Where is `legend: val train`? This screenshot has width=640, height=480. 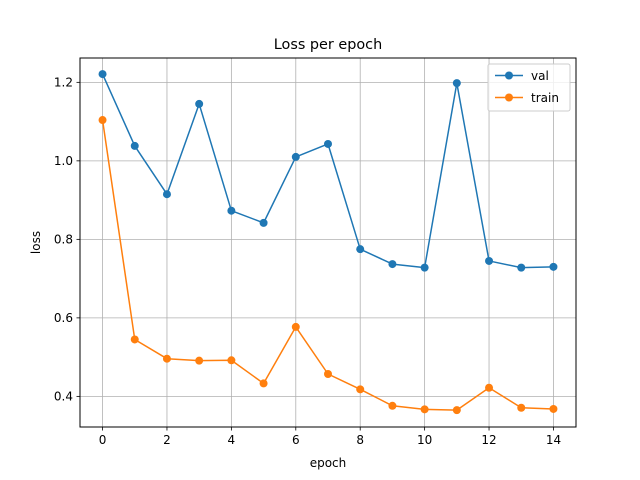
legend: val train is located at coordinates (529, 87).